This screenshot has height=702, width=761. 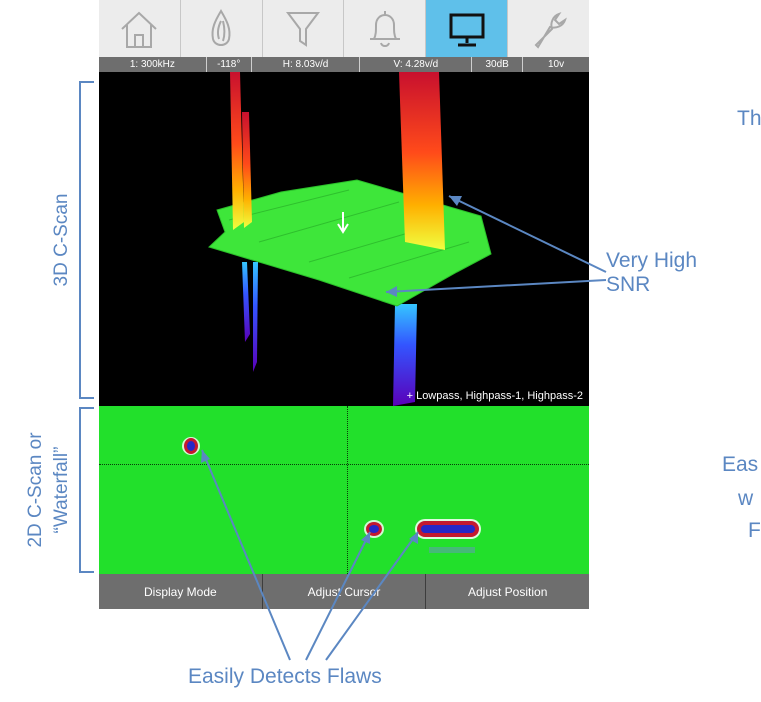 I want to click on probe-button, so click(x=221, y=28).